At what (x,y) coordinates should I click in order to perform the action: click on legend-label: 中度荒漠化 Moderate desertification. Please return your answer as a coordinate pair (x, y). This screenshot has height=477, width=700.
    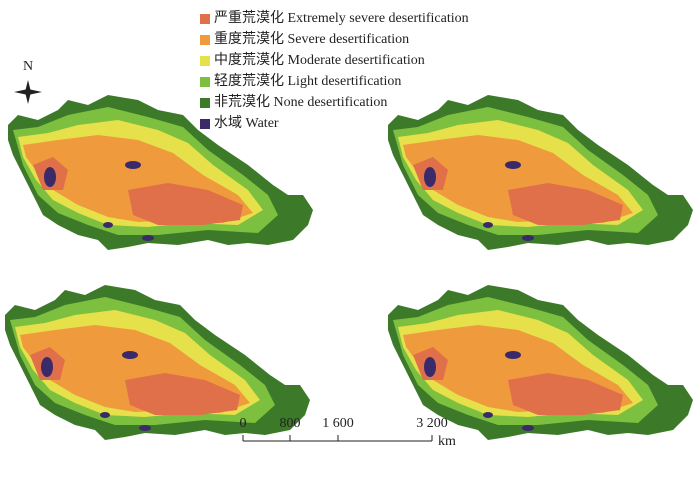
    Looking at the image, I should click on (319, 60).